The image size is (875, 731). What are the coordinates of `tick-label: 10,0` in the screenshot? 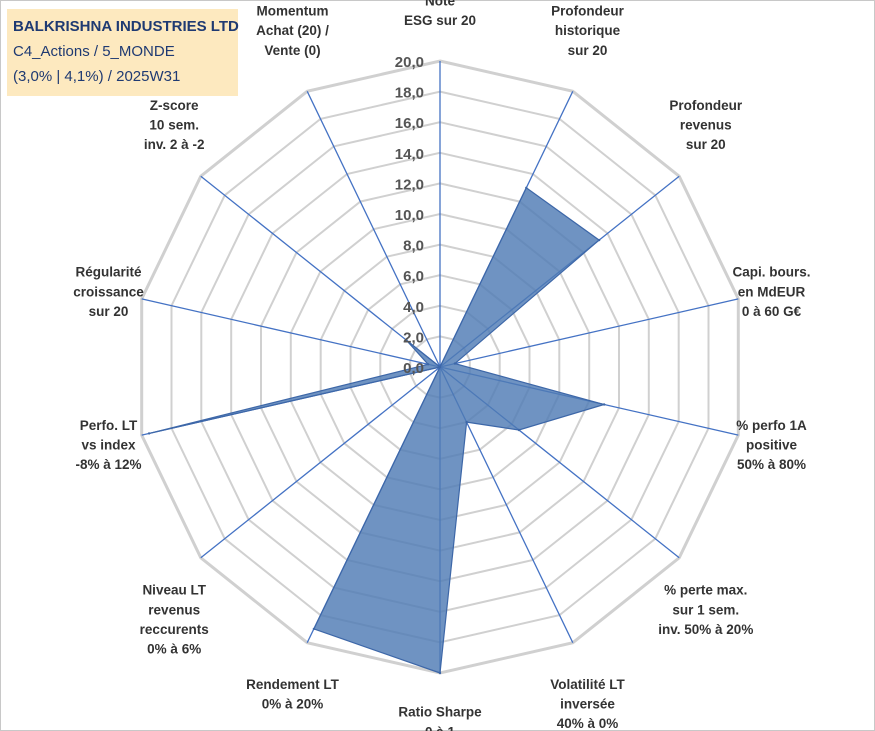 It's located at (409, 215).